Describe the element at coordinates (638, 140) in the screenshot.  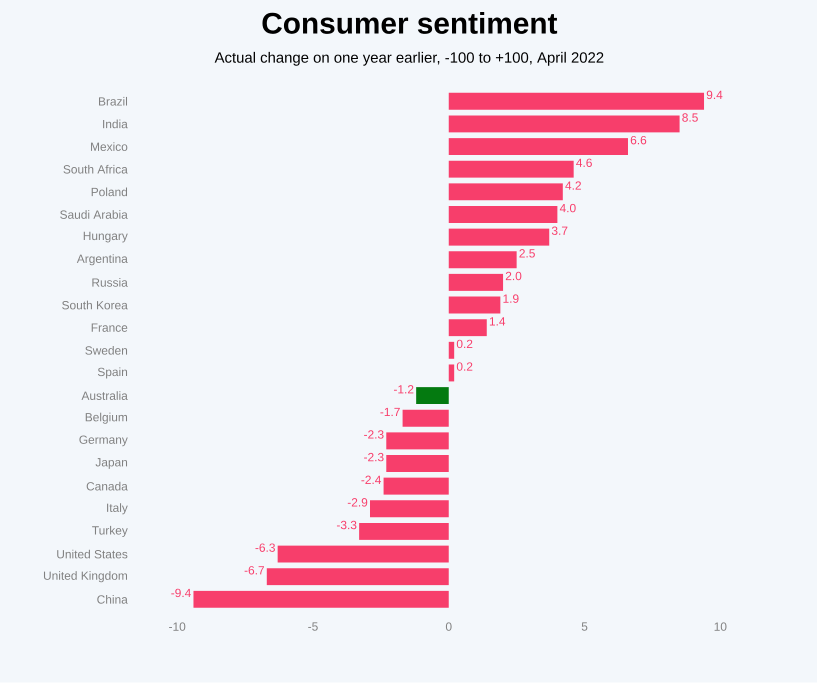
I see `data-label: 6.6` at that location.